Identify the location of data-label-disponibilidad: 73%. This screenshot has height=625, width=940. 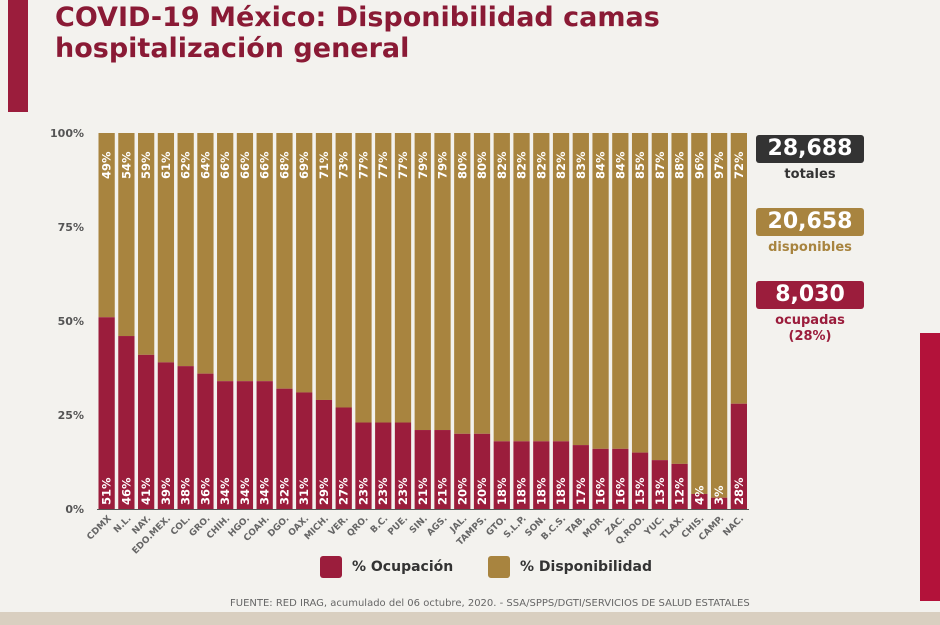
(344, 165).